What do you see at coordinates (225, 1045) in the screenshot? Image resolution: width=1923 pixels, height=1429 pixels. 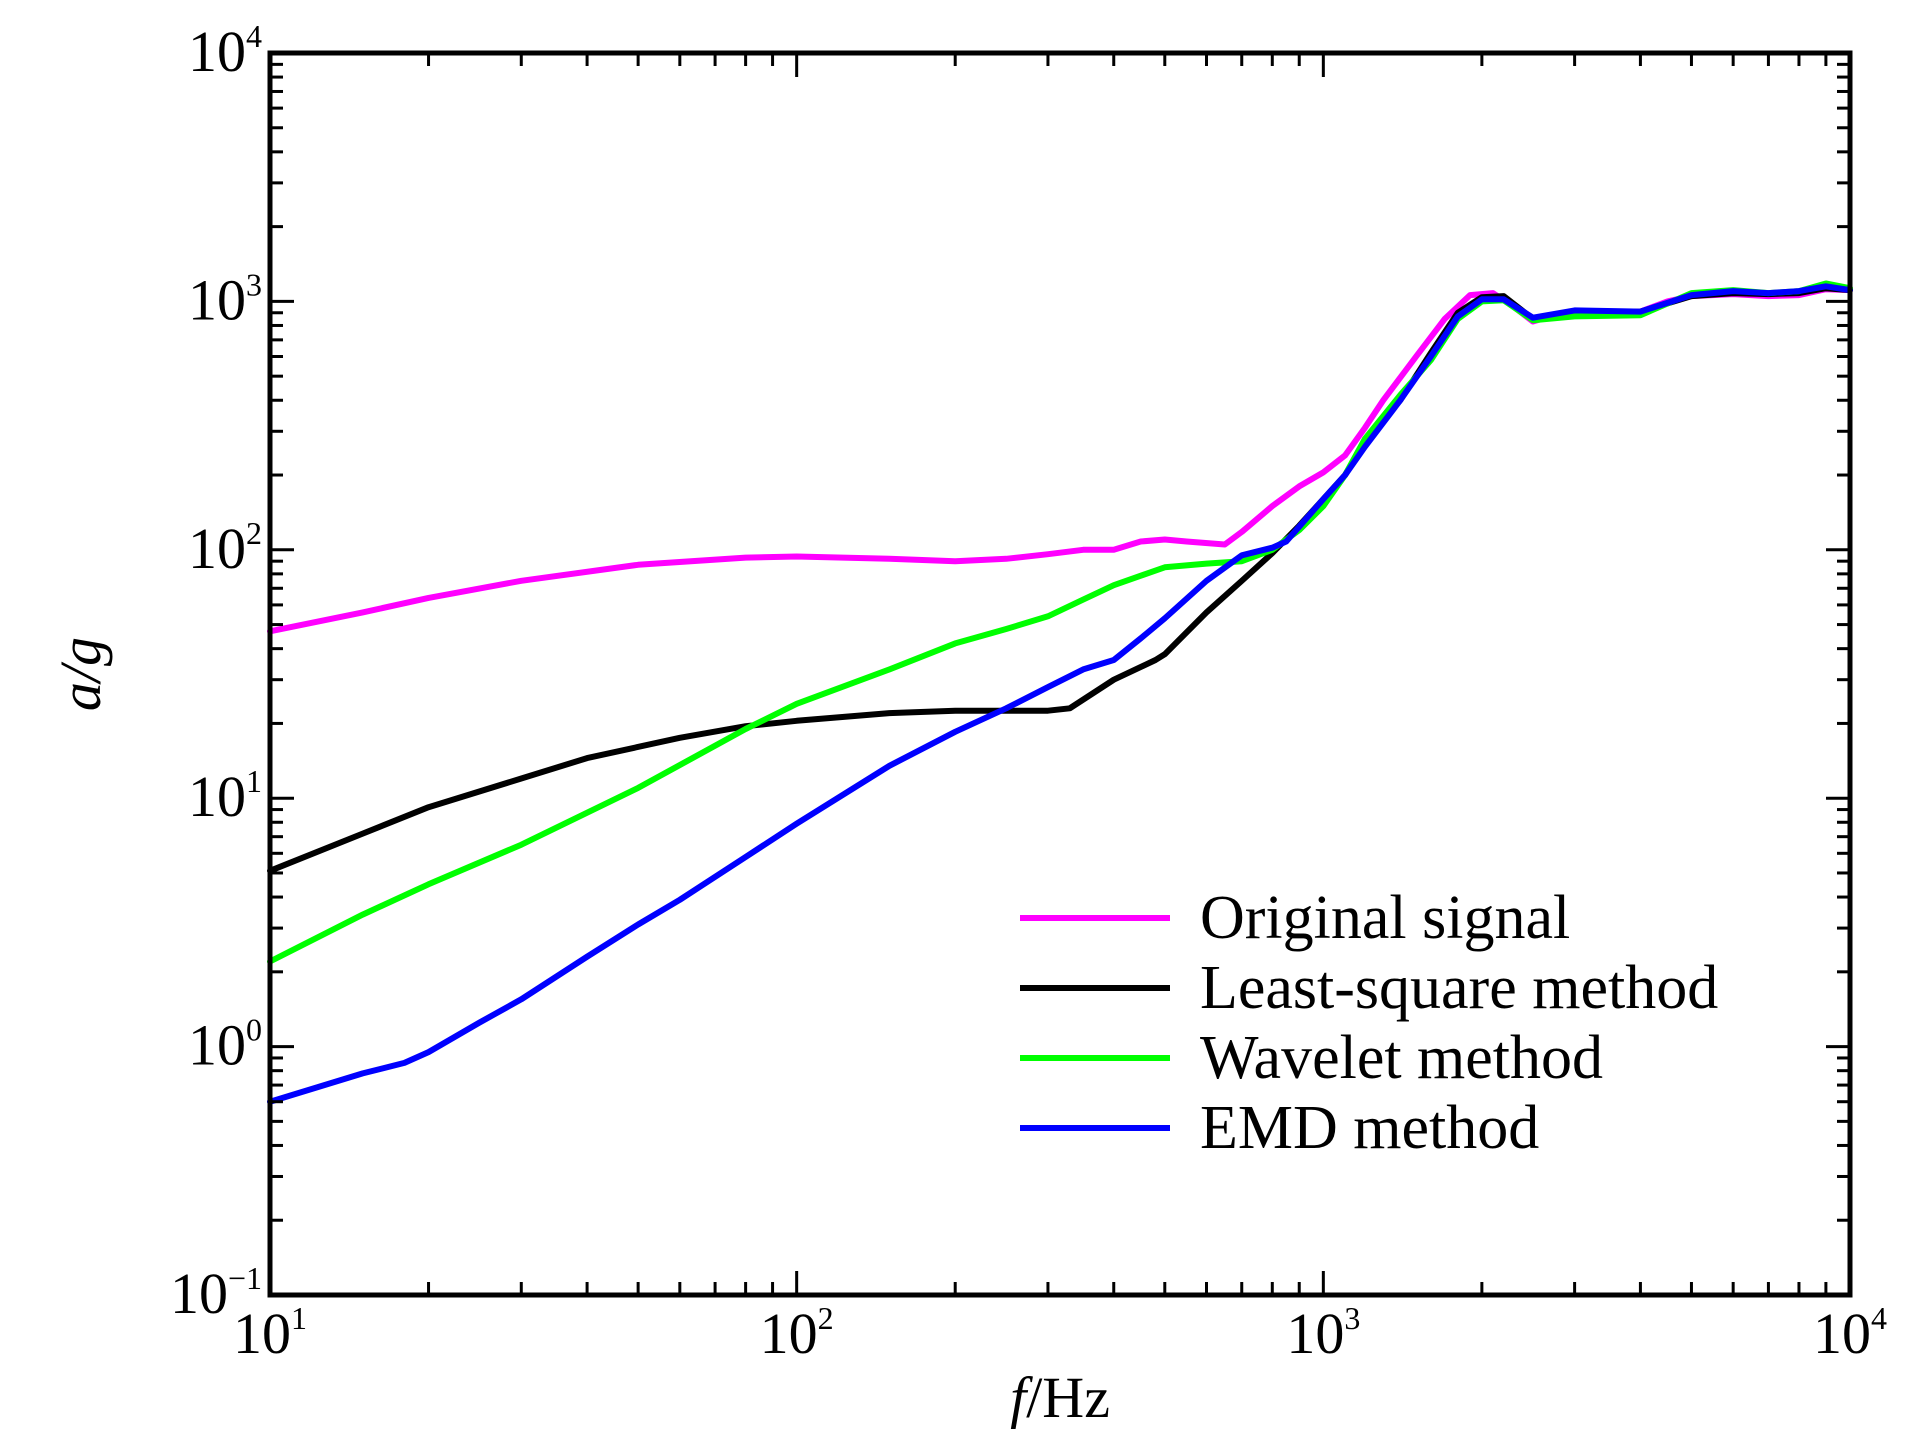 I see `y-tick-label-2: 10⁰` at bounding box center [225, 1045].